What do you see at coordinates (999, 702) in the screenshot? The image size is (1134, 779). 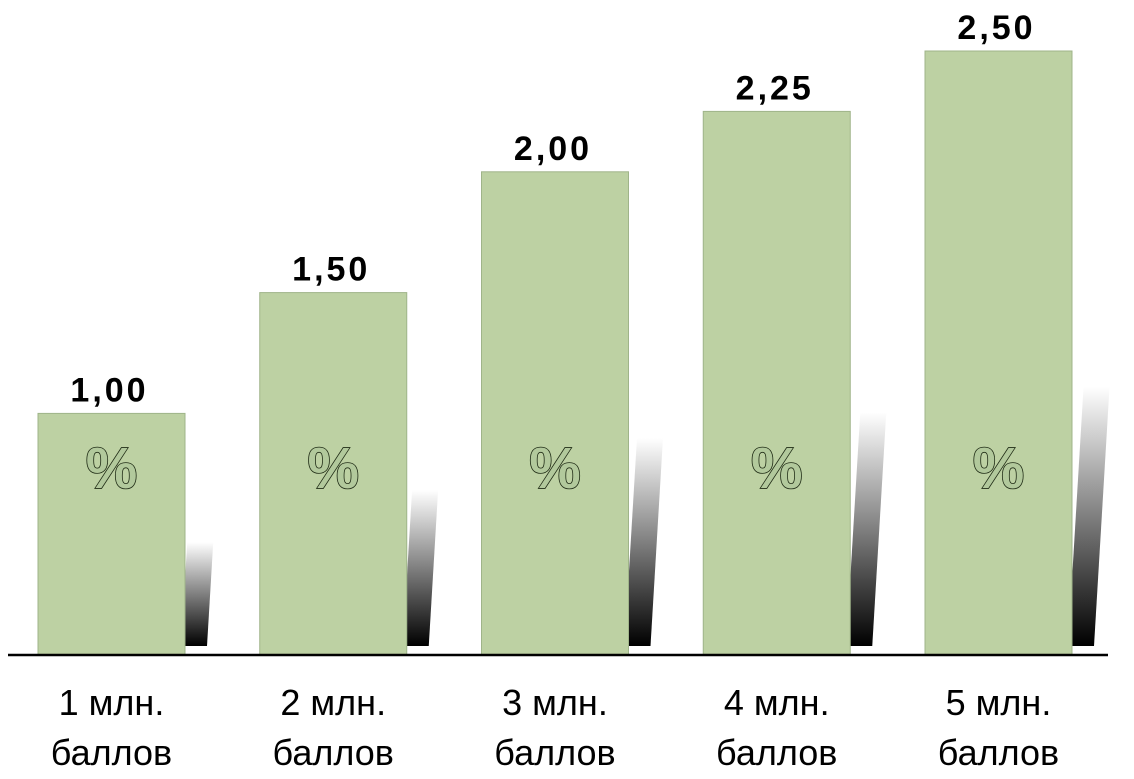 I see `category-amount: 5 млн.` at bounding box center [999, 702].